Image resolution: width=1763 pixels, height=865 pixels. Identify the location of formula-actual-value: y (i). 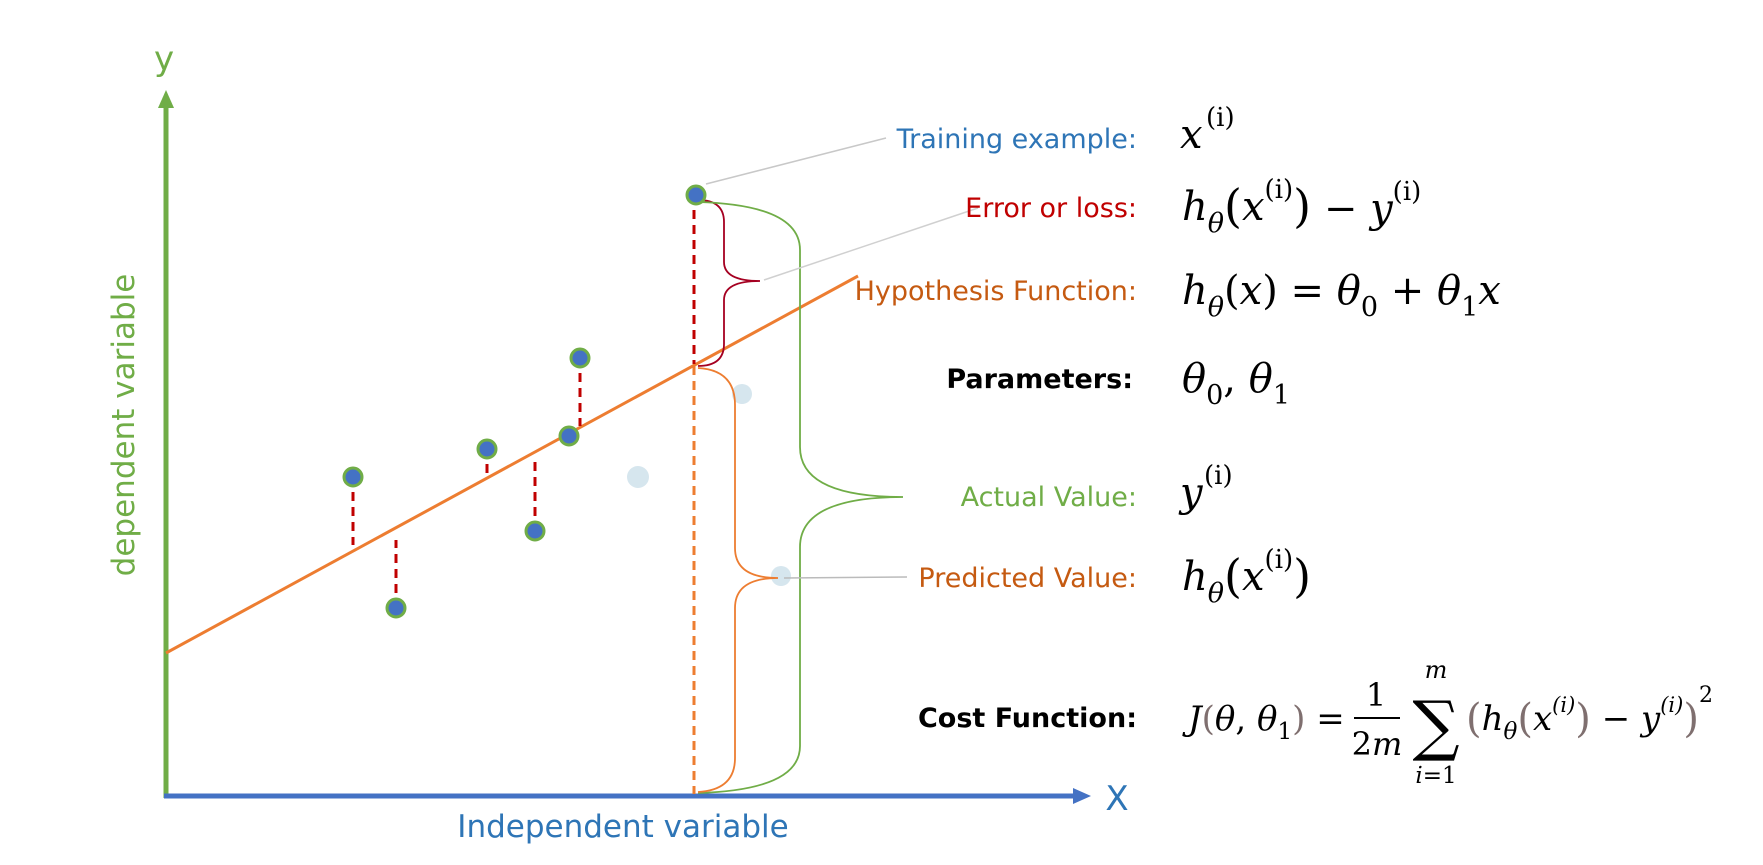
(1205, 488).